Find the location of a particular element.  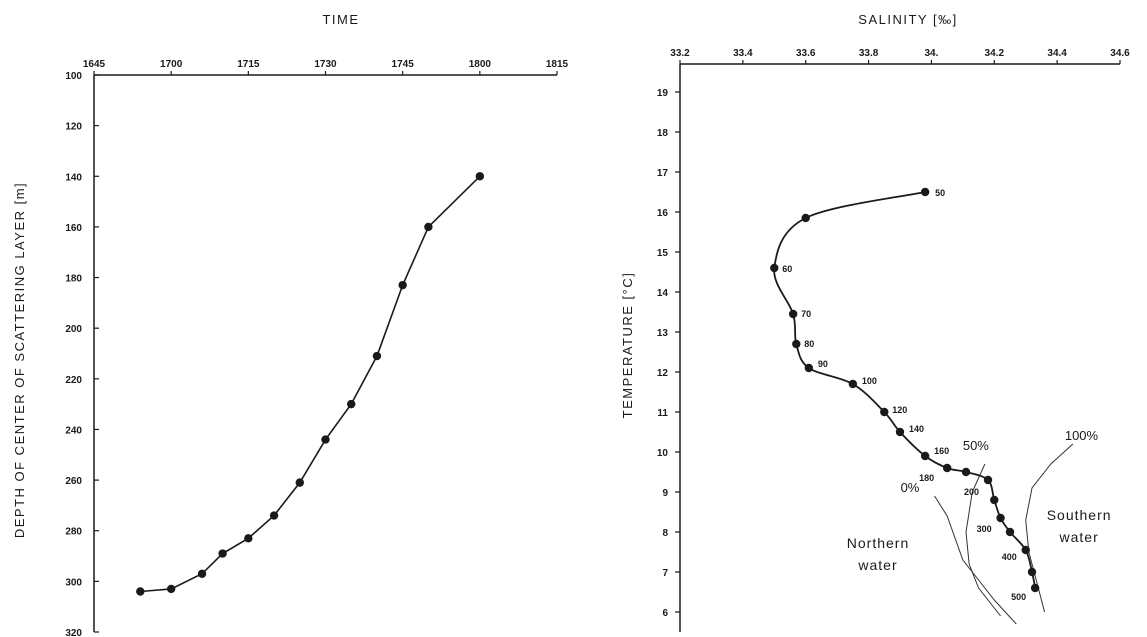

depth-point-label: 60 is located at coordinates (787, 269).